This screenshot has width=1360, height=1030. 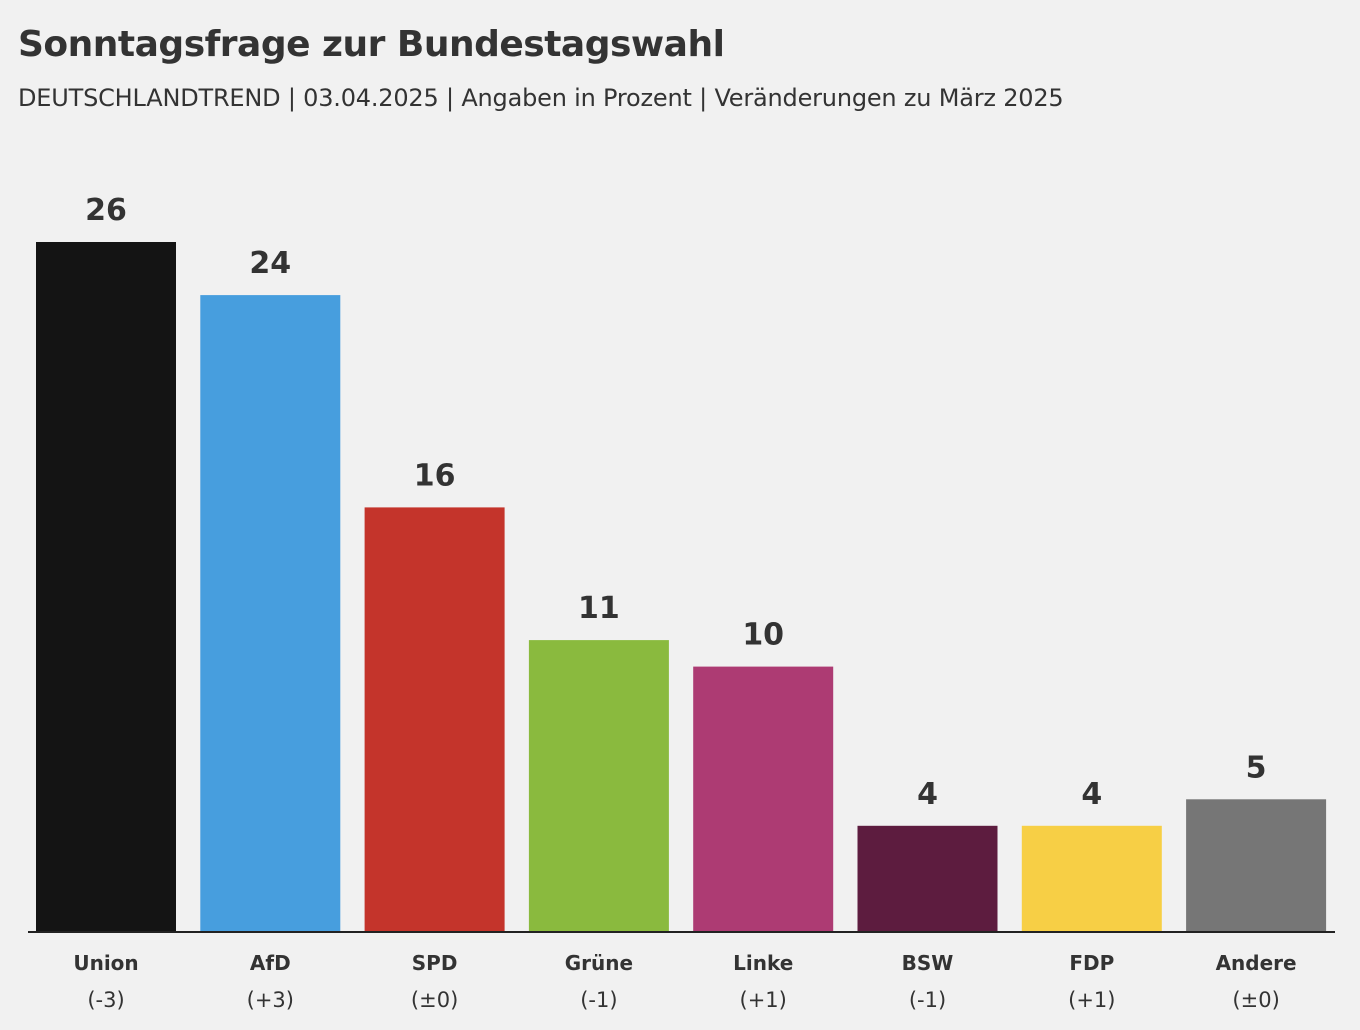 I want to click on value-label-bsw: 4, so click(x=927, y=794).